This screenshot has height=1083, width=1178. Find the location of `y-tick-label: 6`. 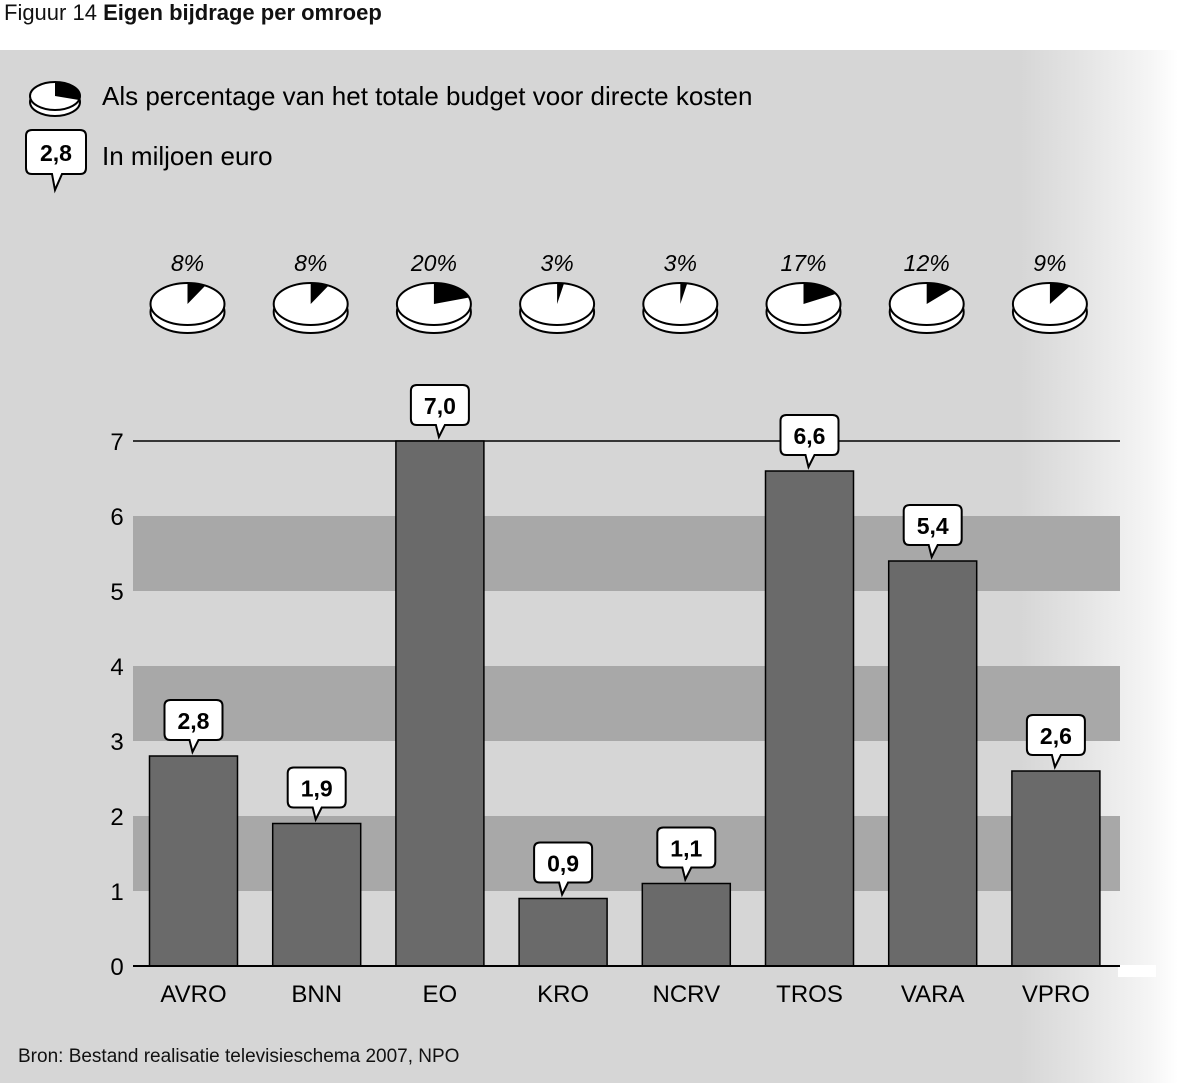

y-tick-label: 6 is located at coordinates (116, 517).